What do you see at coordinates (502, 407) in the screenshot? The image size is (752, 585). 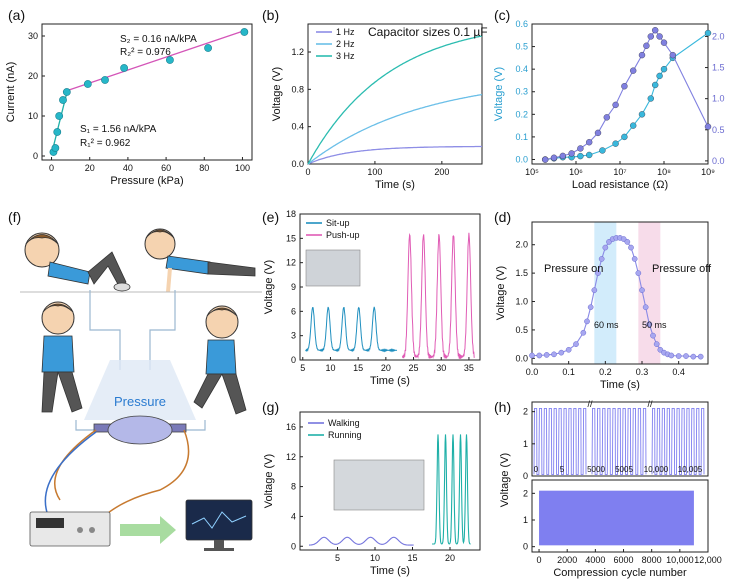 I see `panel-label-h: (h)` at bounding box center [502, 407].